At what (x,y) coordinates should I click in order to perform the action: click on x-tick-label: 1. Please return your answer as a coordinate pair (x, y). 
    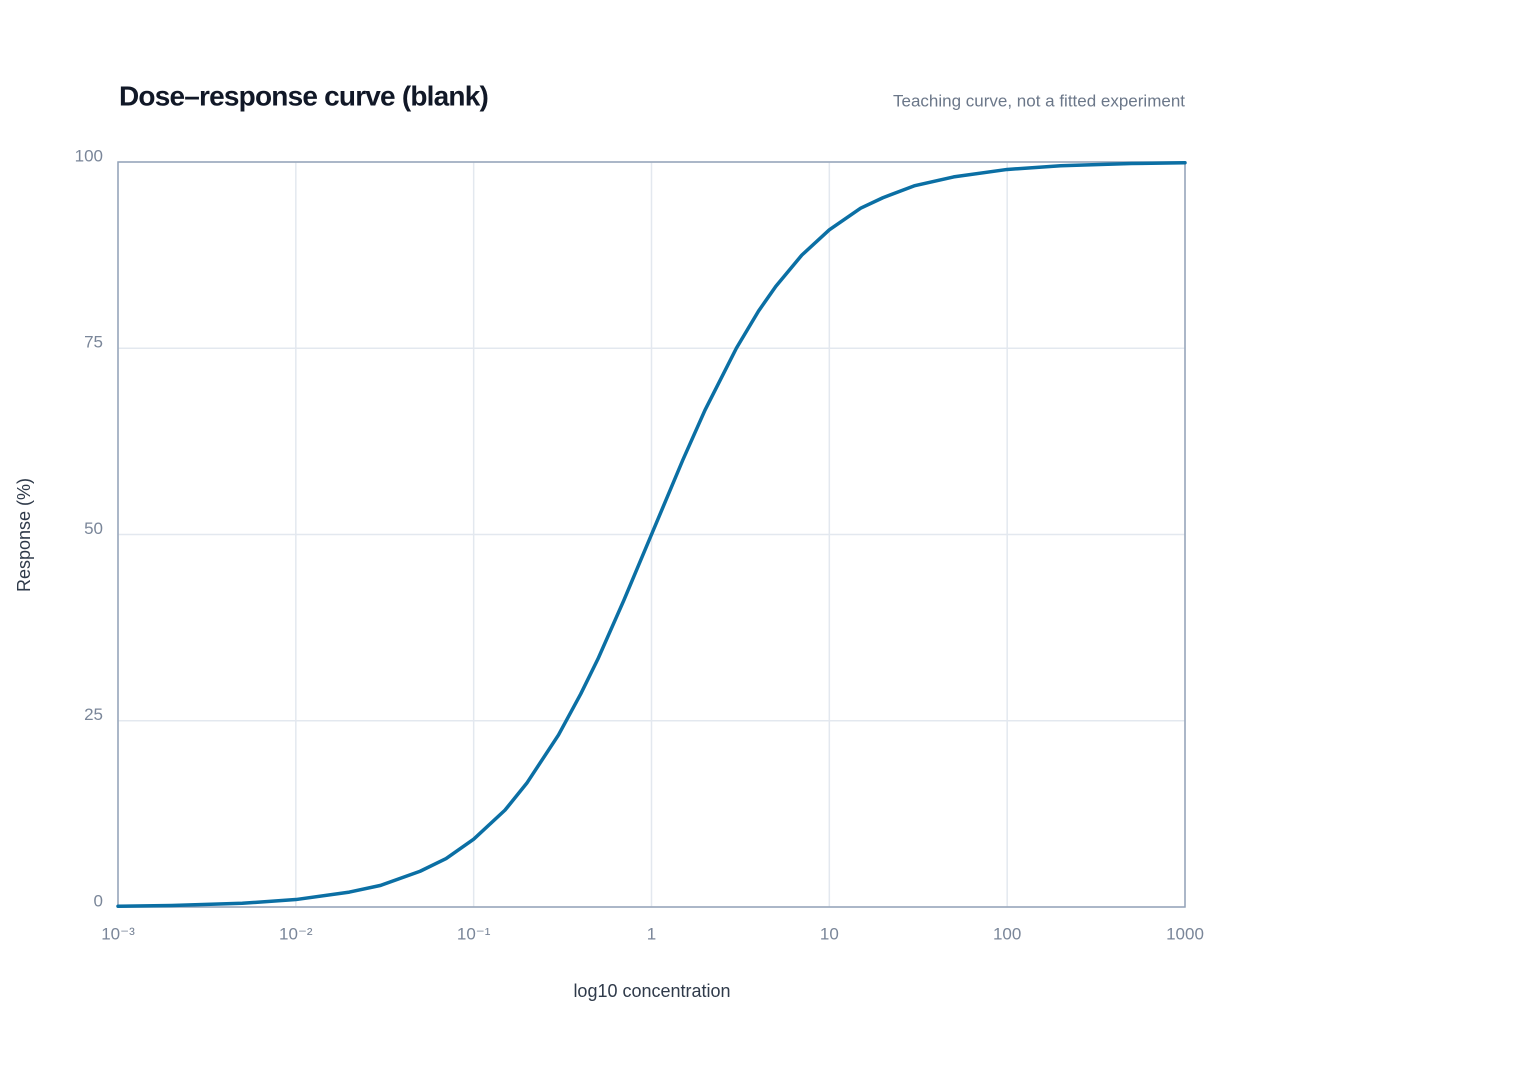
    Looking at the image, I should click on (651, 933).